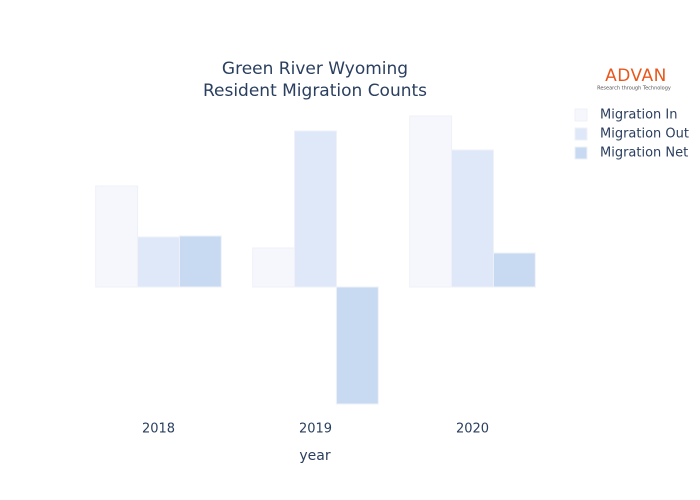  What do you see at coordinates (158, 429) in the screenshot?
I see `x-tick-label: 2018` at bounding box center [158, 429].